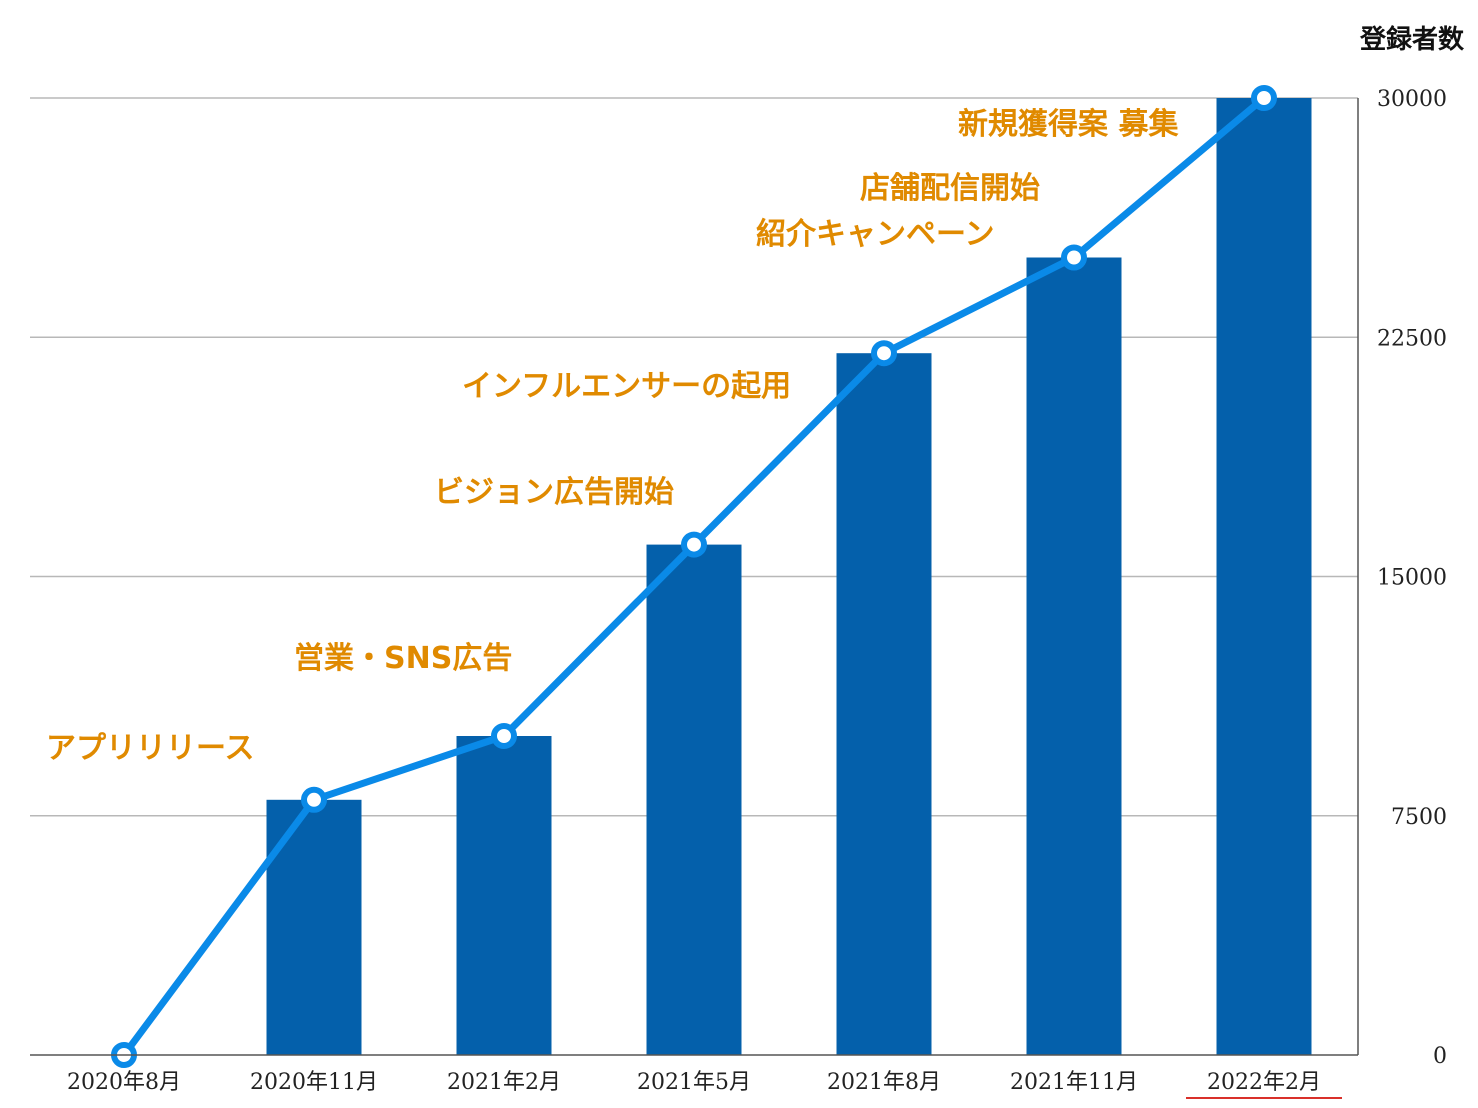  I want to click on annotation-label: ビジョン広告開始, so click(554, 492).